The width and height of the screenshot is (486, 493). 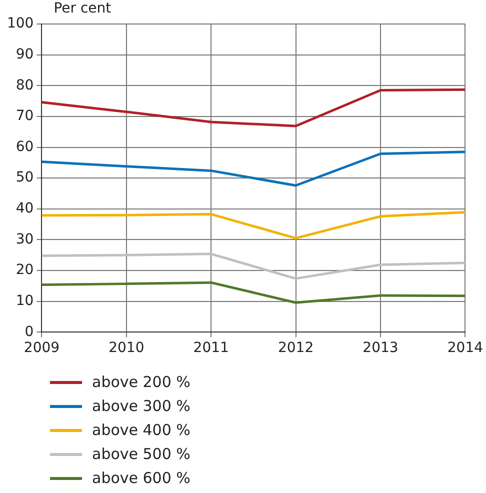 What do you see at coordinates (20, 24) in the screenshot?
I see `y-tick-label: 100` at bounding box center [20, 24].